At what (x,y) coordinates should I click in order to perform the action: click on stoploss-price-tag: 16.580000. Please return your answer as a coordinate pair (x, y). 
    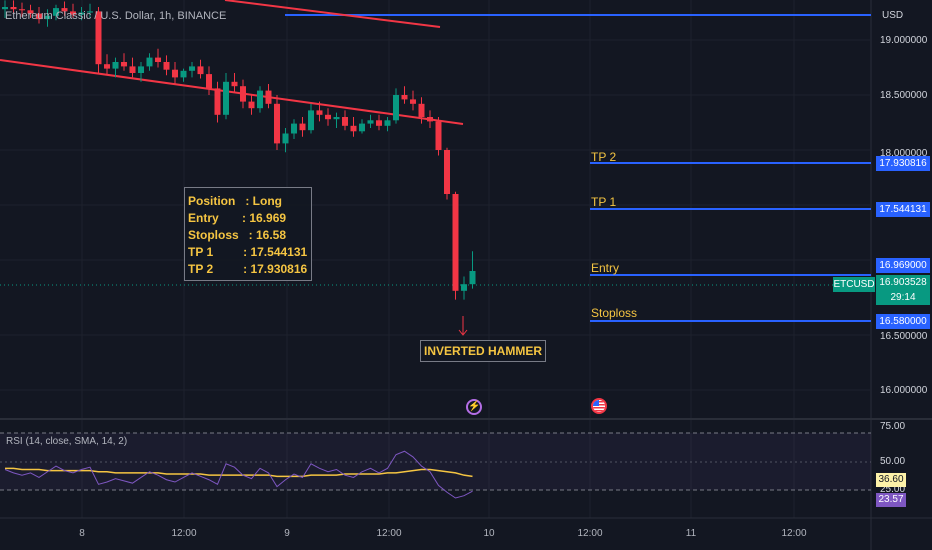
    Looking at the image, I should click on (903, 321).